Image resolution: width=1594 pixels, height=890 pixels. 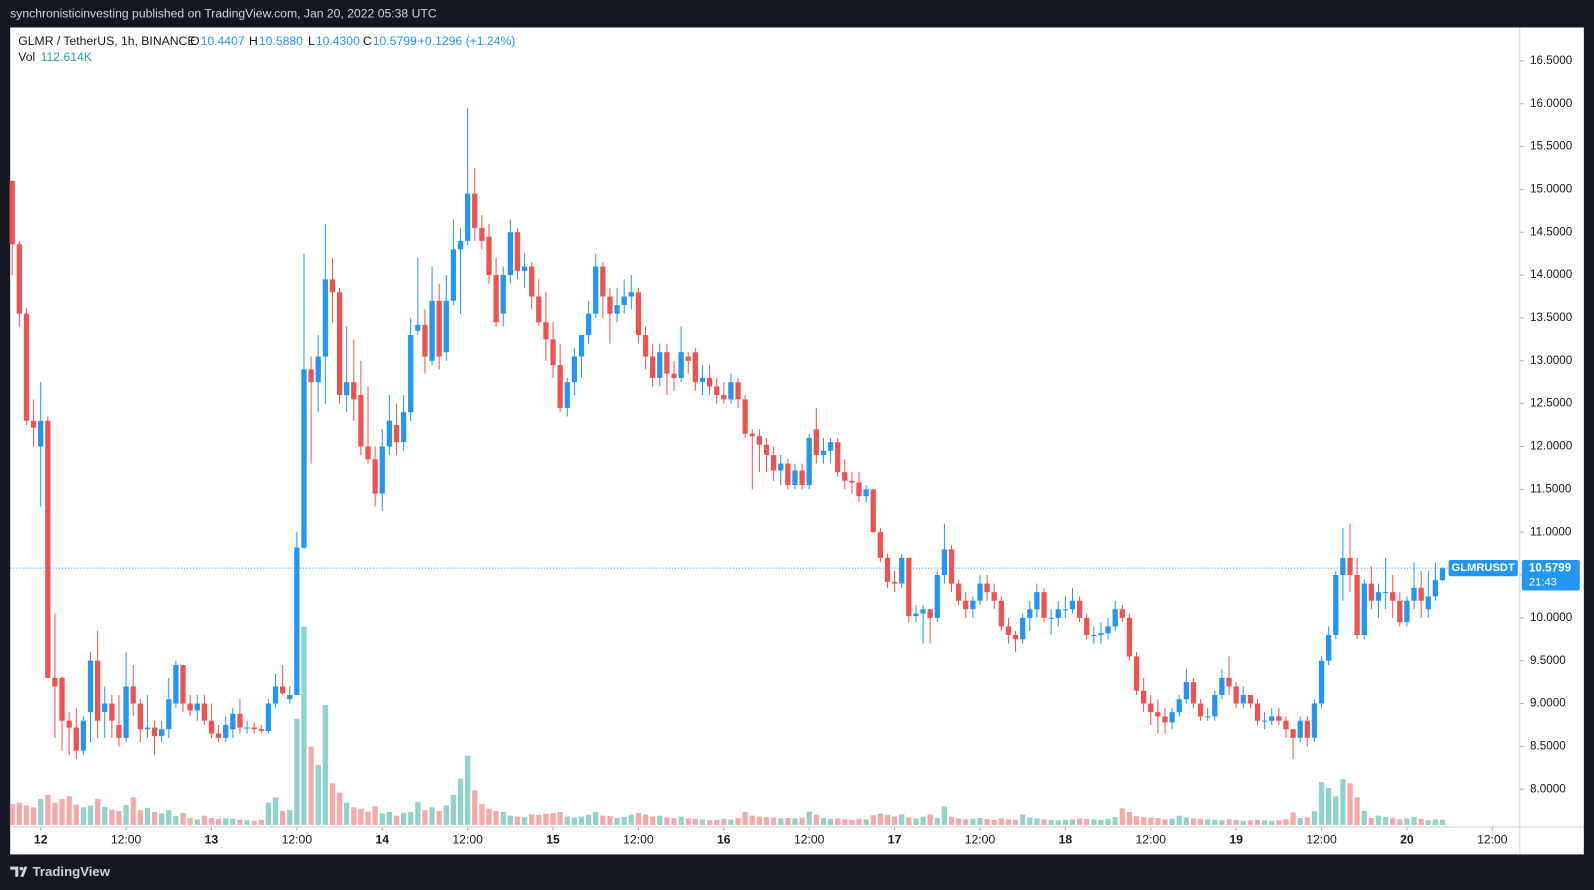 What do you see at coordinates (895, 839) in the screenshot?
I see `x-tick-label: 17` at bounding box center [895, 839].